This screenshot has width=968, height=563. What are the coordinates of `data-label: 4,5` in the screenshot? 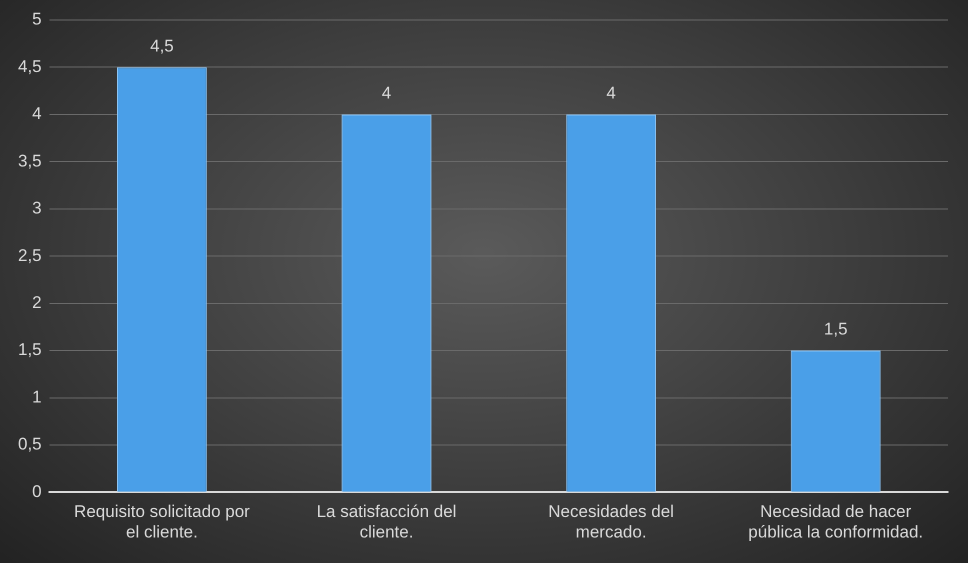 It's located at (162, 46).